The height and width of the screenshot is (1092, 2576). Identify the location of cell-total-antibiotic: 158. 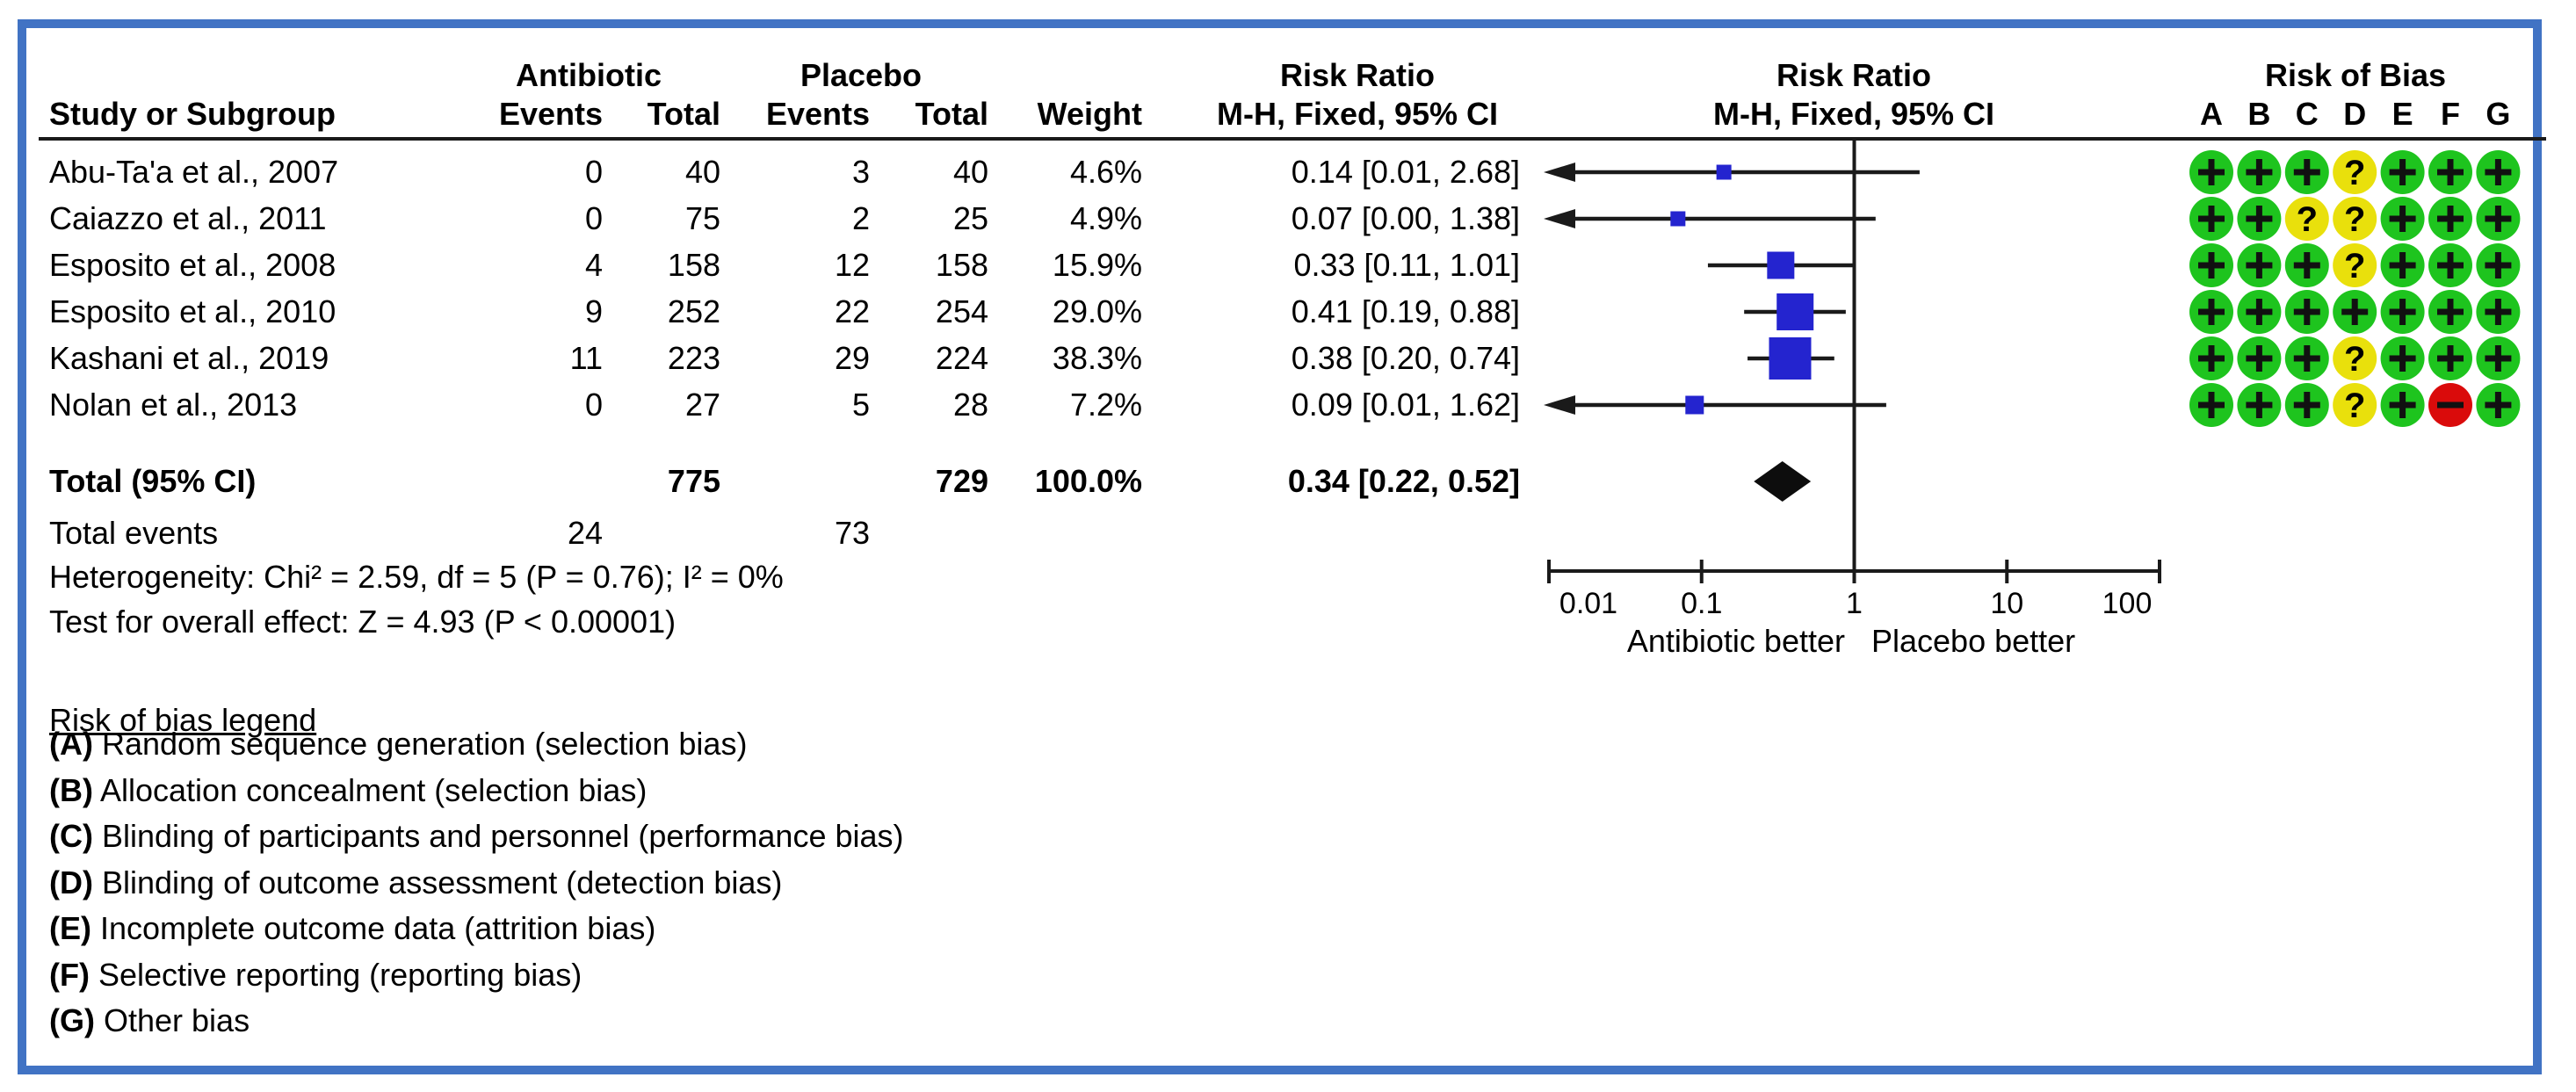
(693, 265).